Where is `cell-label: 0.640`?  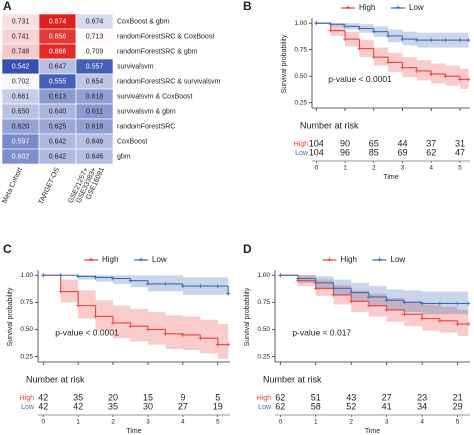
cell-label: 0.640 is located at coordinates (58, 111).